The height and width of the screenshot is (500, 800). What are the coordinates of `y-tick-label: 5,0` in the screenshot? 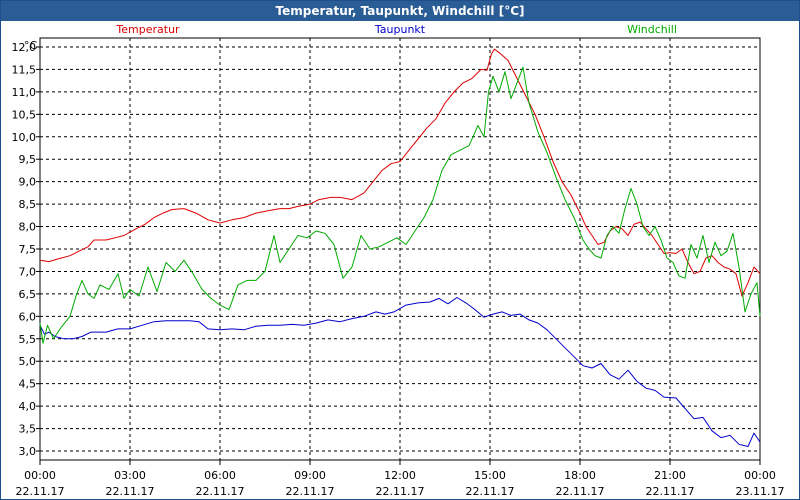 It's located at (28, 361).